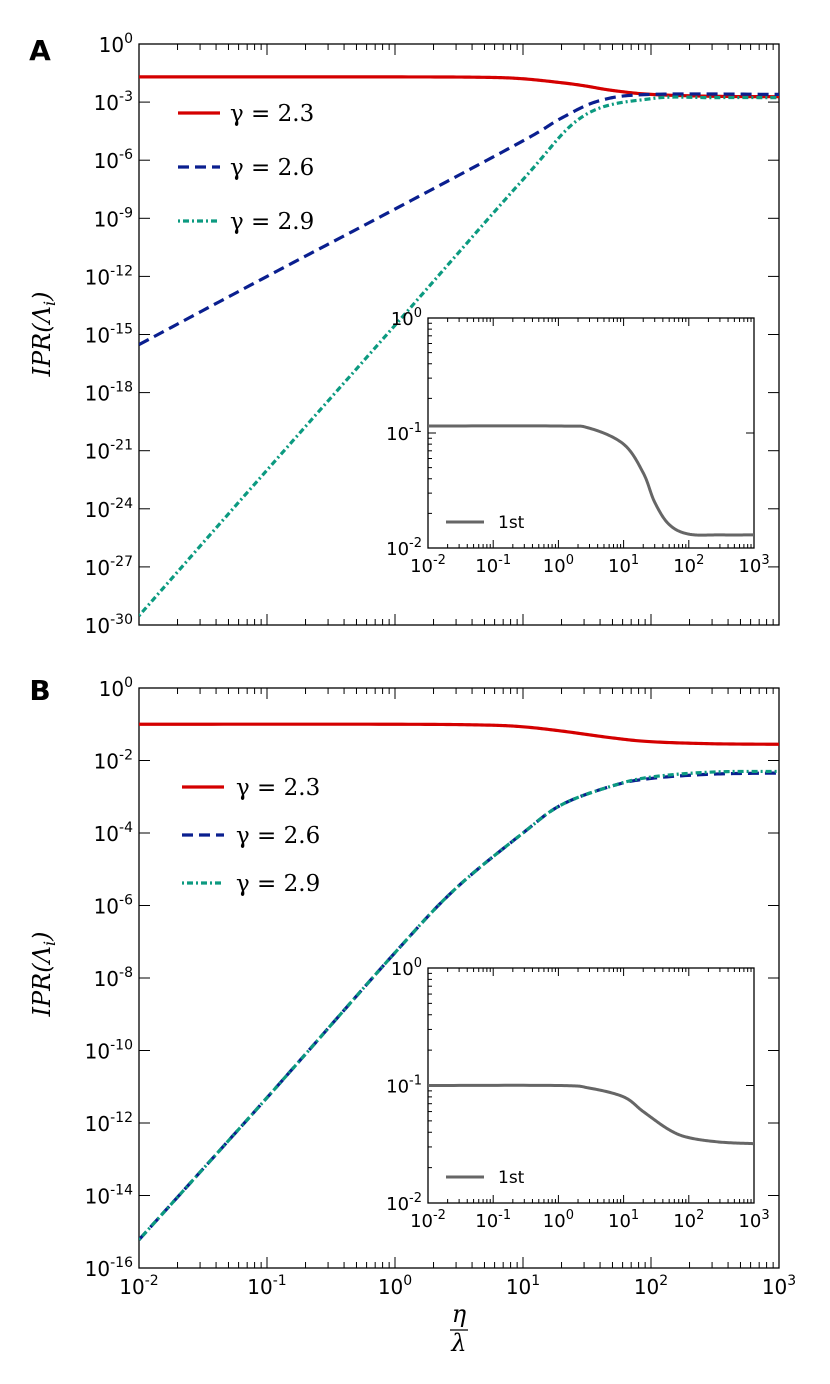 The image size is (830, 1384). What do you see at coordinates (109, 335) in the screenshot?
I see `y-tick-label: 10⁻¹⁵` at bounding box center [109, 335].